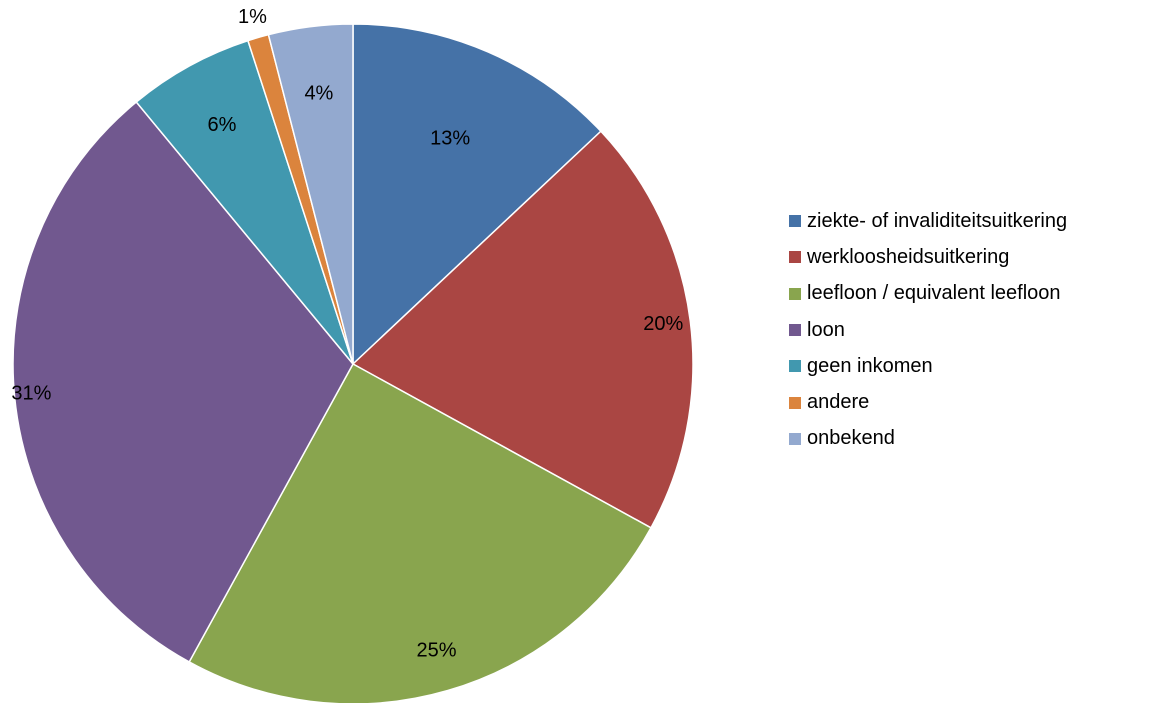  Describe the element at coordinates (928, 402) in the screenshot. I see `legend-item: andere` at that location.